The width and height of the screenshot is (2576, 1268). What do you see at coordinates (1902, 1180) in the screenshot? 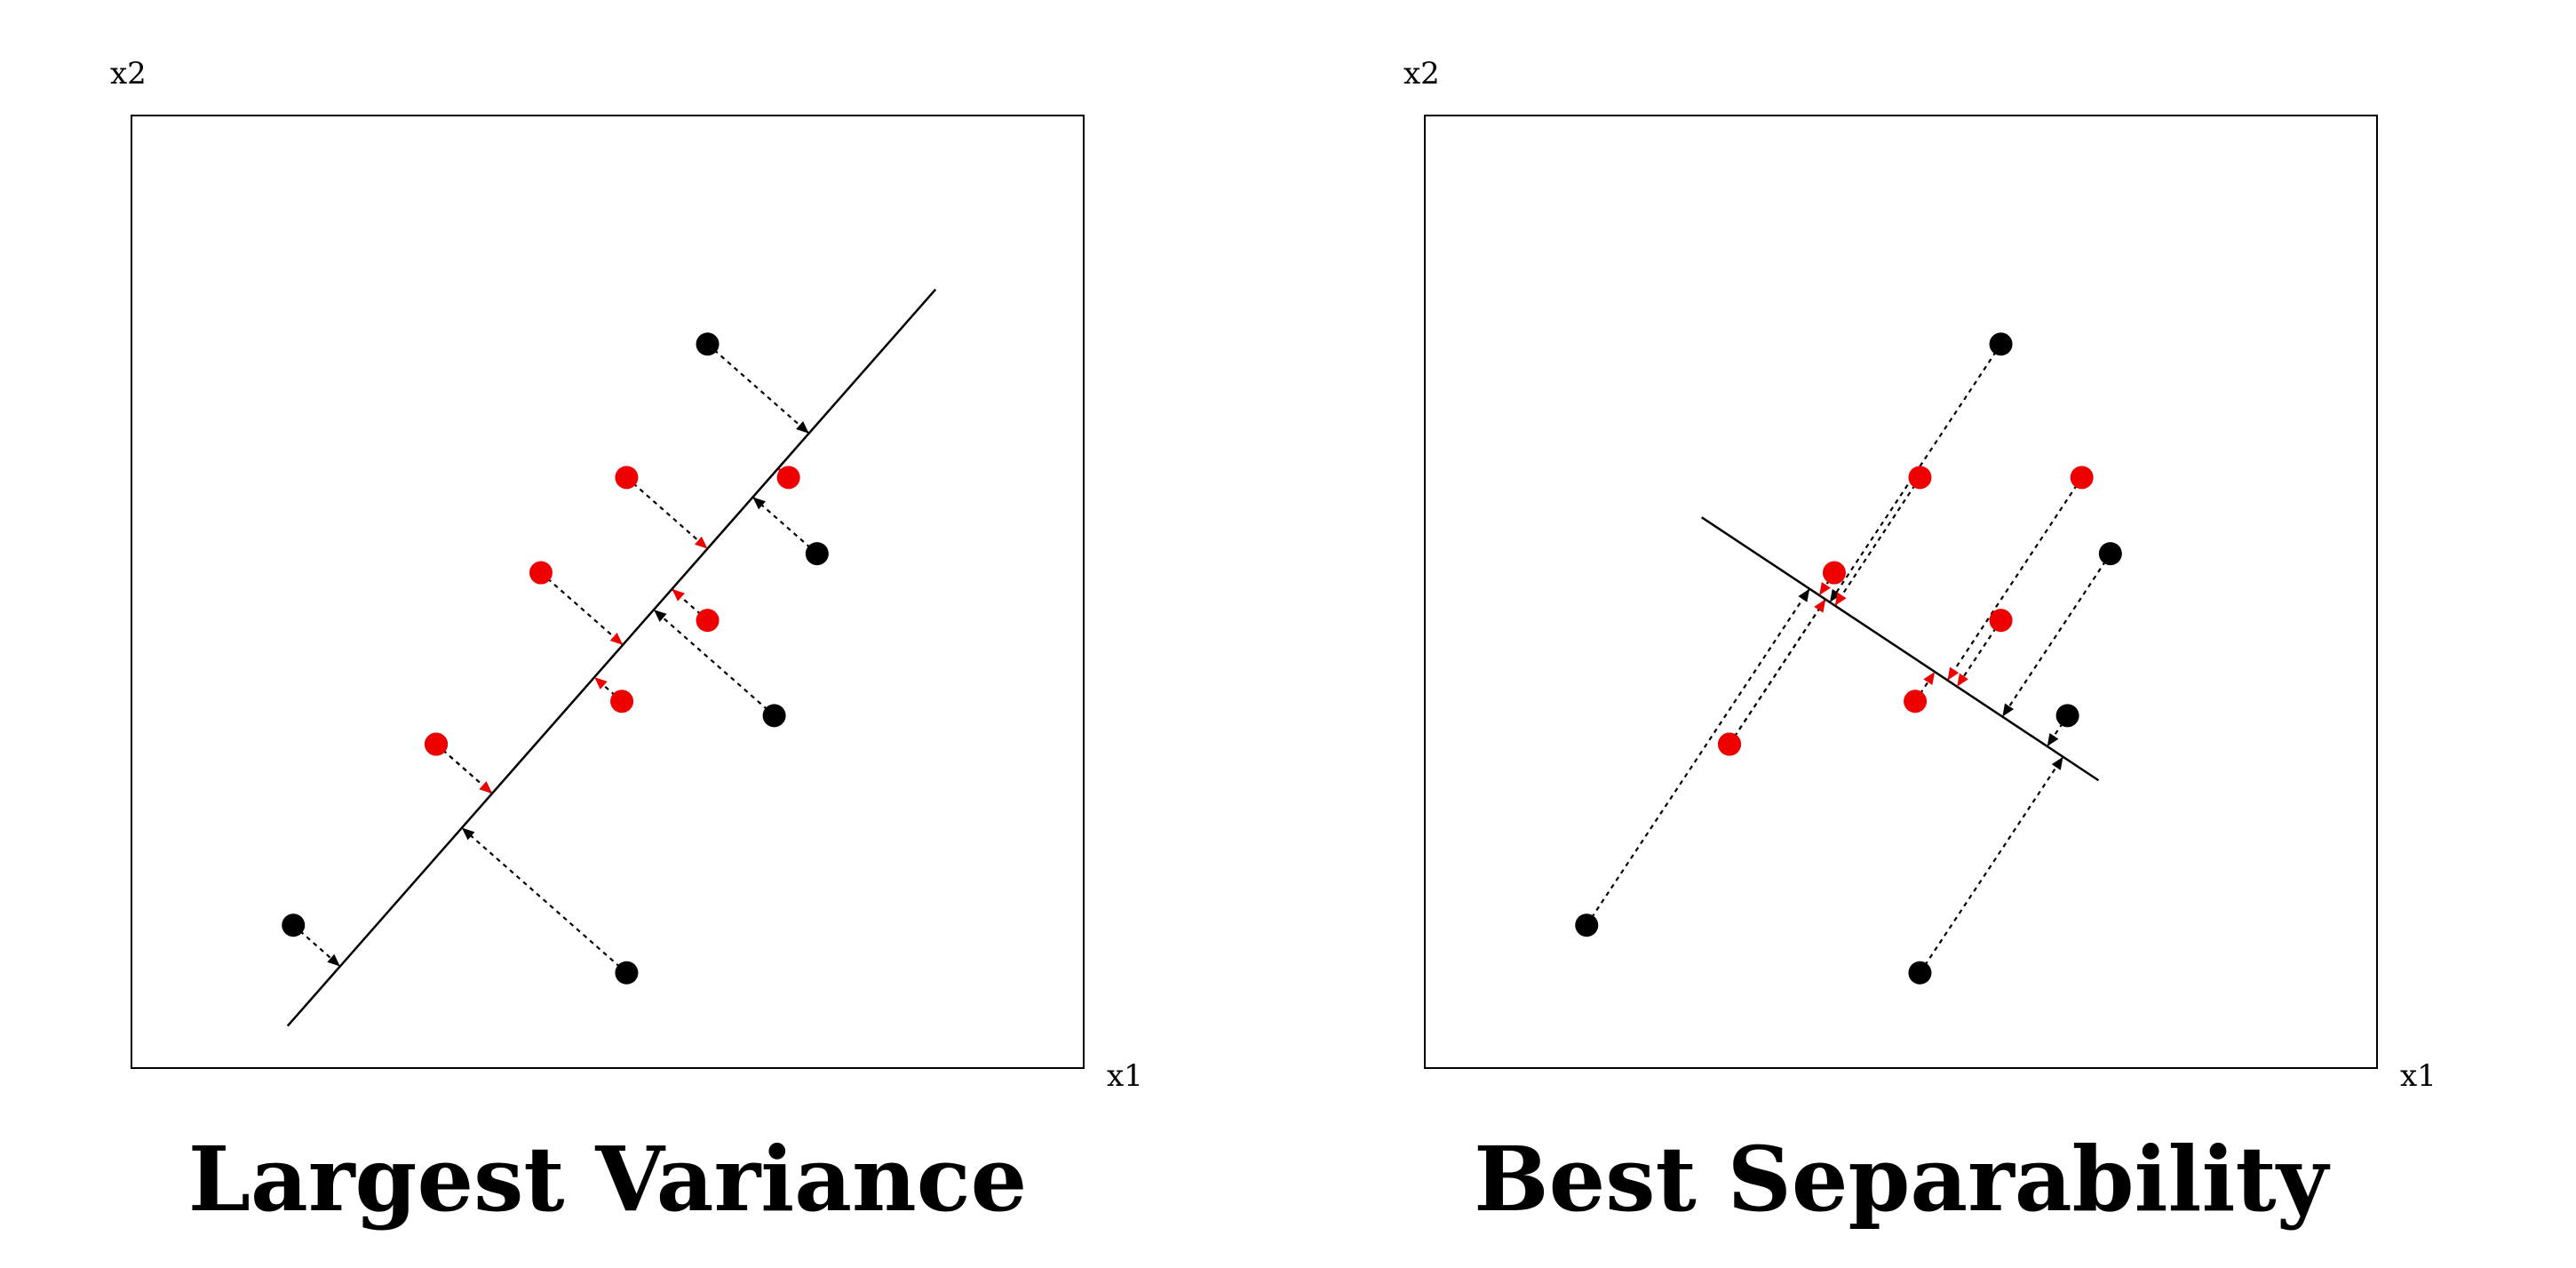
I see `panel-title: Best Separability` at bounding box center [1902, 1180].